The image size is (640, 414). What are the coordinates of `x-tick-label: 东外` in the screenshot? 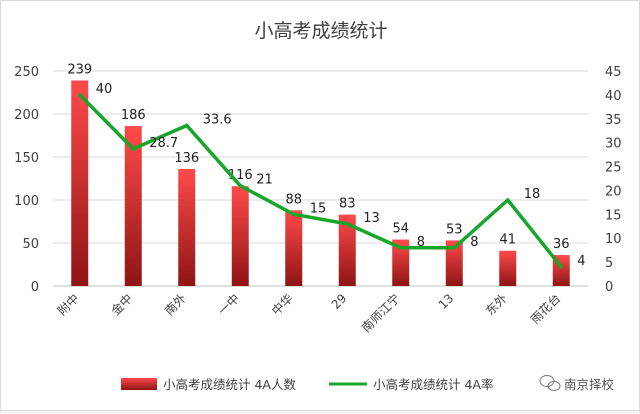 It's located at (496, 304).